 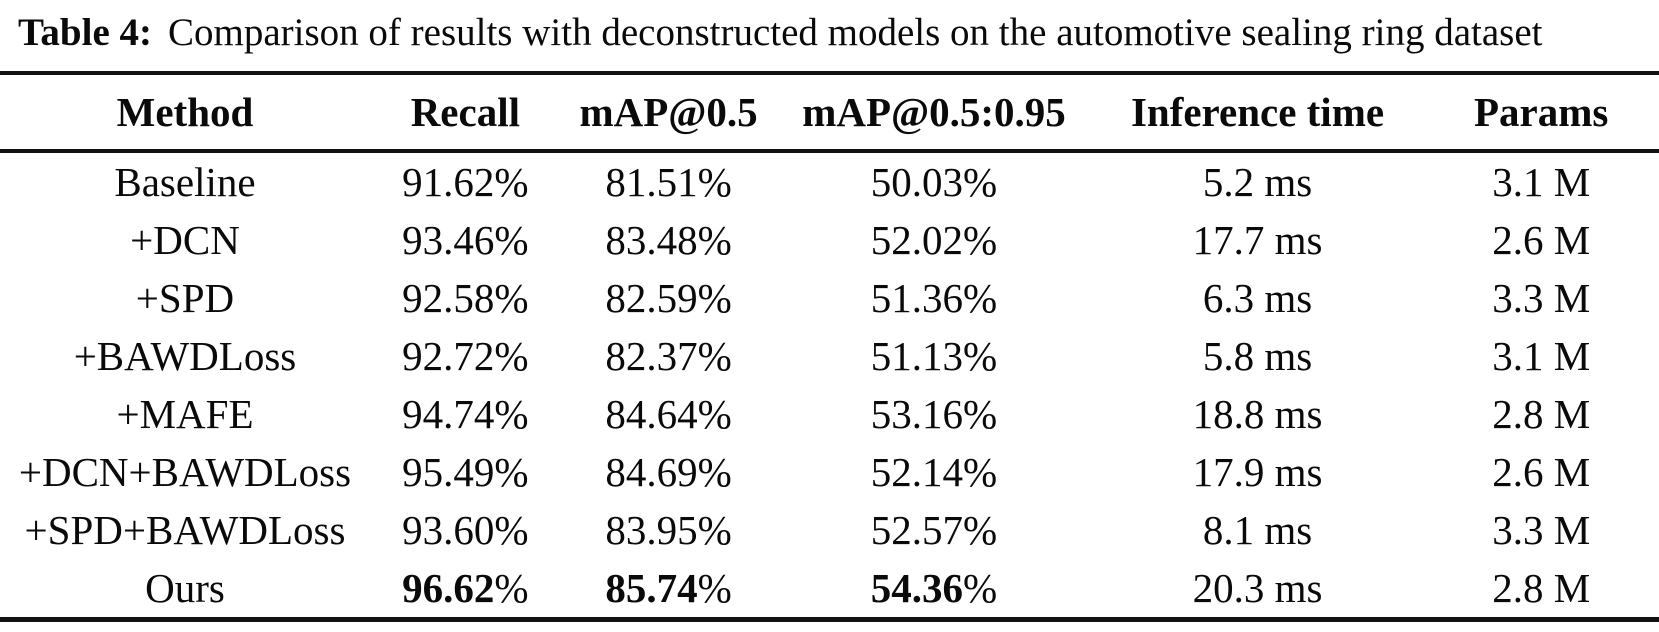 What do you see at coordinates (185, 413) in the screenshot?
I see `method-cell: +MAFE` at bounding box center [185, 413].